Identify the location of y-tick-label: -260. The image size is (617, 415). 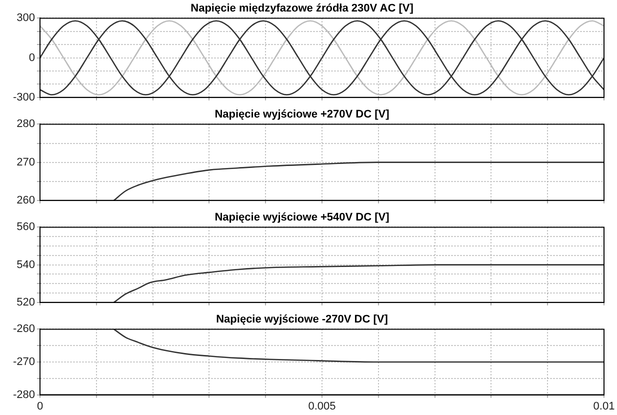
(23, 329).